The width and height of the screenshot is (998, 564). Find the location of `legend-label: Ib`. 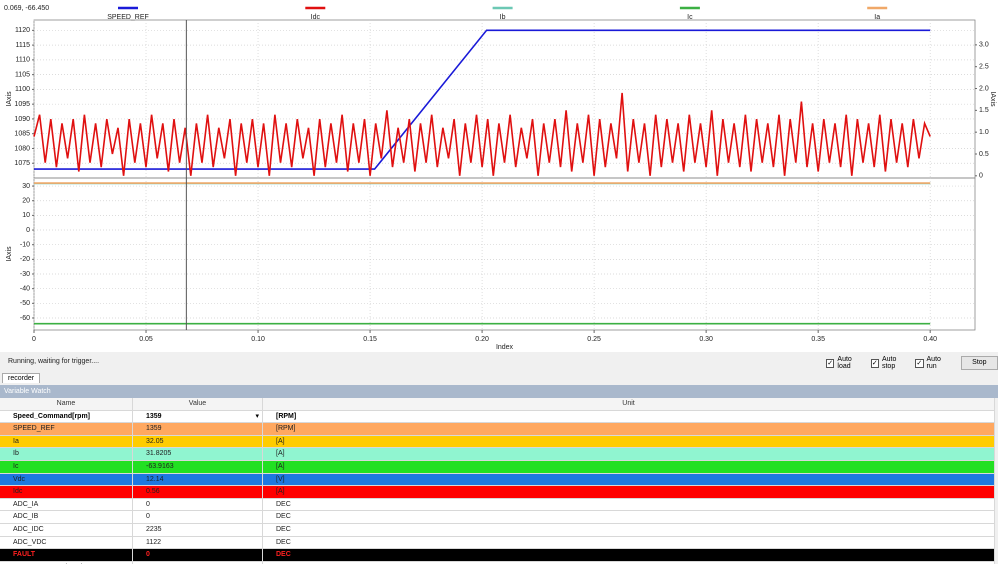

legend-label: Ib is located at coordinates (503, 17).